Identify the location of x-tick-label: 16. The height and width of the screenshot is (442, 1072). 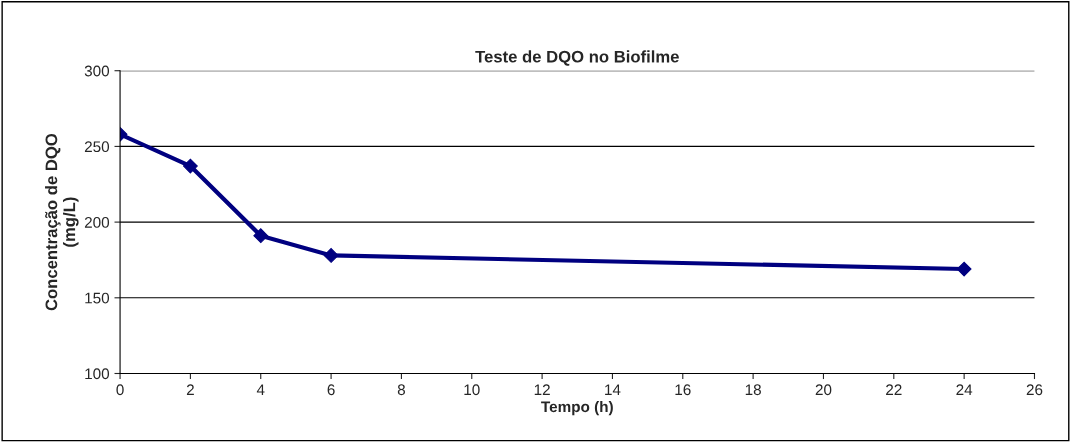
(683, 390).